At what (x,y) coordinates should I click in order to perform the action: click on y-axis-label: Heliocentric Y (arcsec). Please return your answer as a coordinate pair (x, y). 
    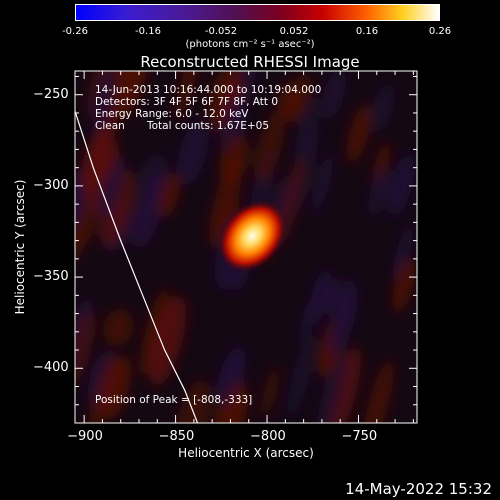
    Looking at the image, I should click on (20, 247).